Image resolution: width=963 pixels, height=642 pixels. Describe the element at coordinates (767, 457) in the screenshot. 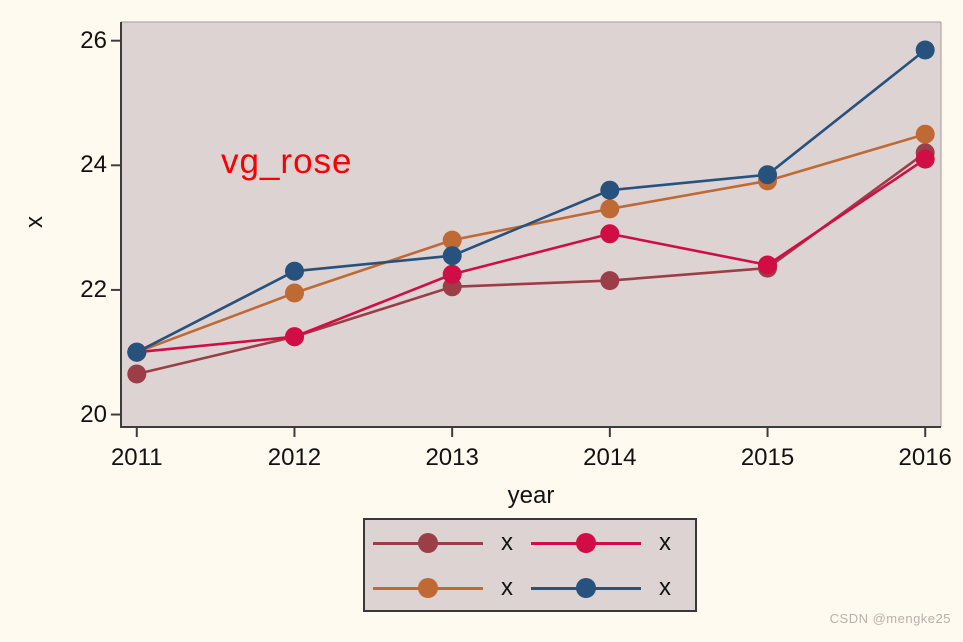

I see `x-tick-label: 2015` at that location.